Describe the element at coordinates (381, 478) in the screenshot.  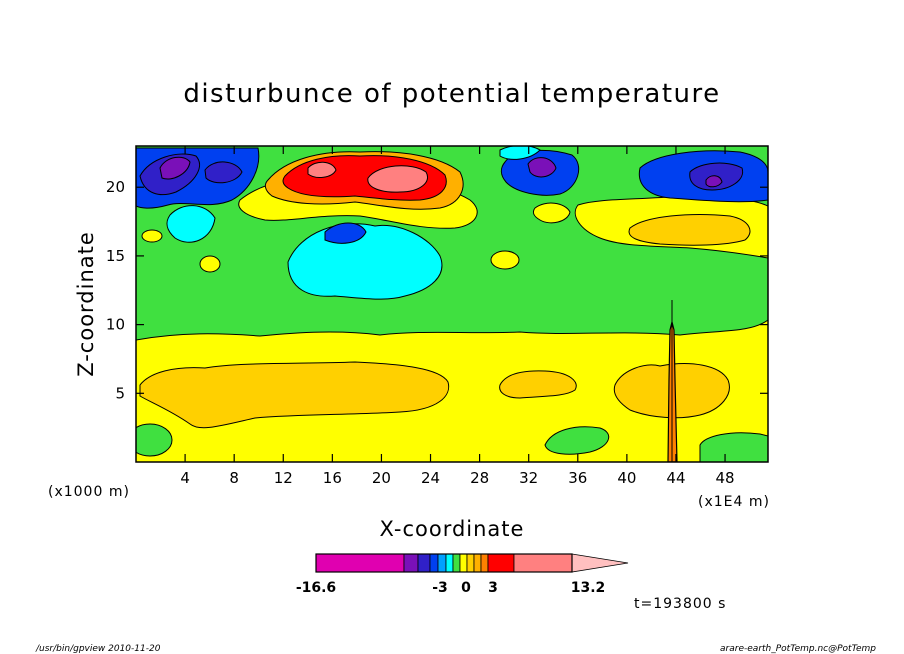
I see `x-tick-label: 20` at that location.